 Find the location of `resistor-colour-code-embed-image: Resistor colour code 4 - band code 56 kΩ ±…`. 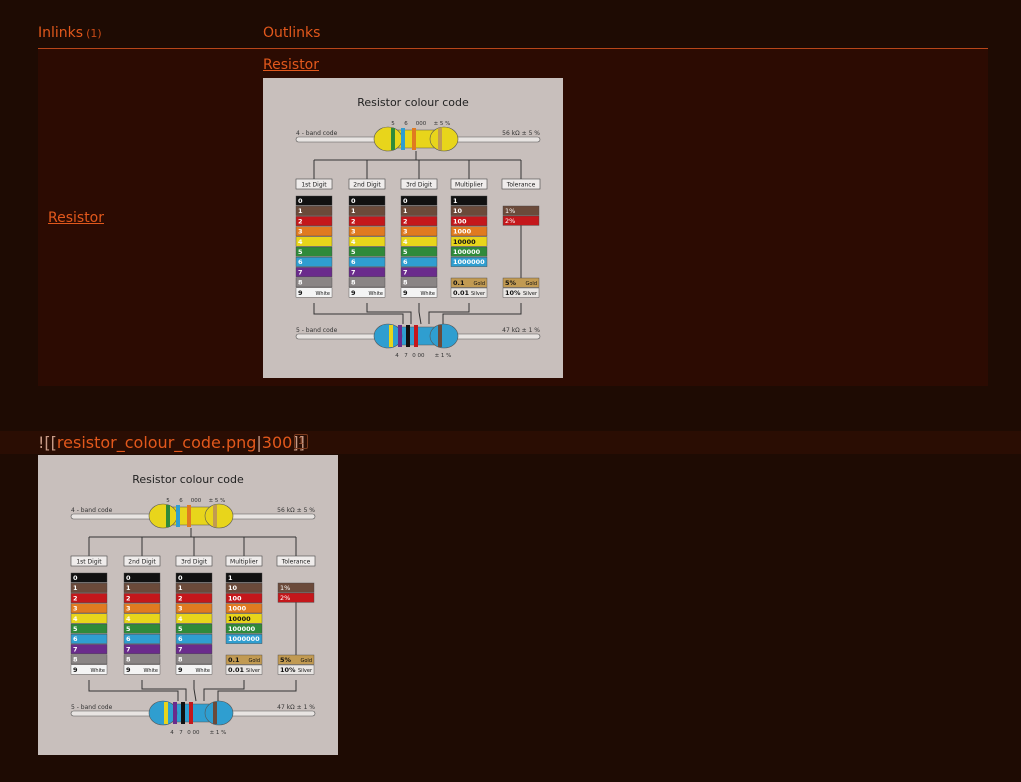

resistor-colour-code-embed-image: Resistor colour code 4 - band code 56 kΩ ±… is located at coordinates (188, 605).